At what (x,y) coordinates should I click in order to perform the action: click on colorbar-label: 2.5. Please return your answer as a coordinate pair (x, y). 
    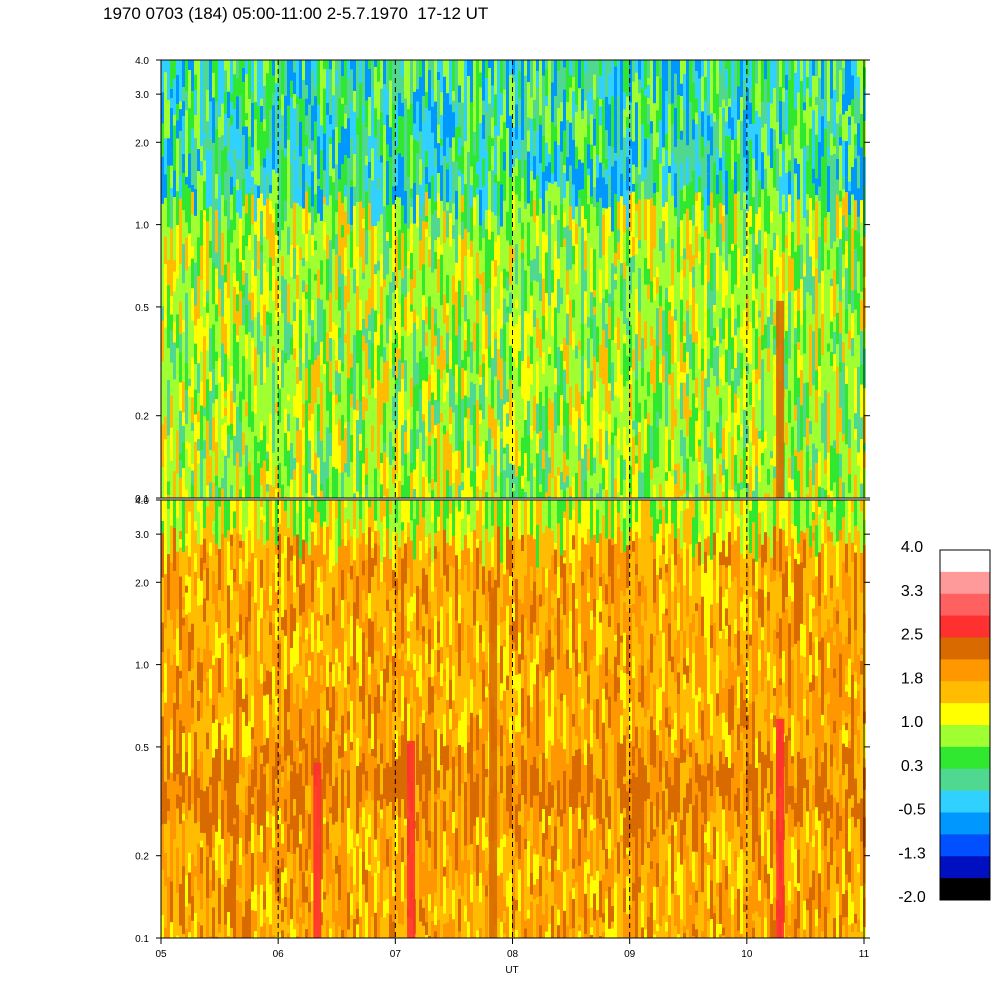
    Looking at the image, I should click on (912, 635).